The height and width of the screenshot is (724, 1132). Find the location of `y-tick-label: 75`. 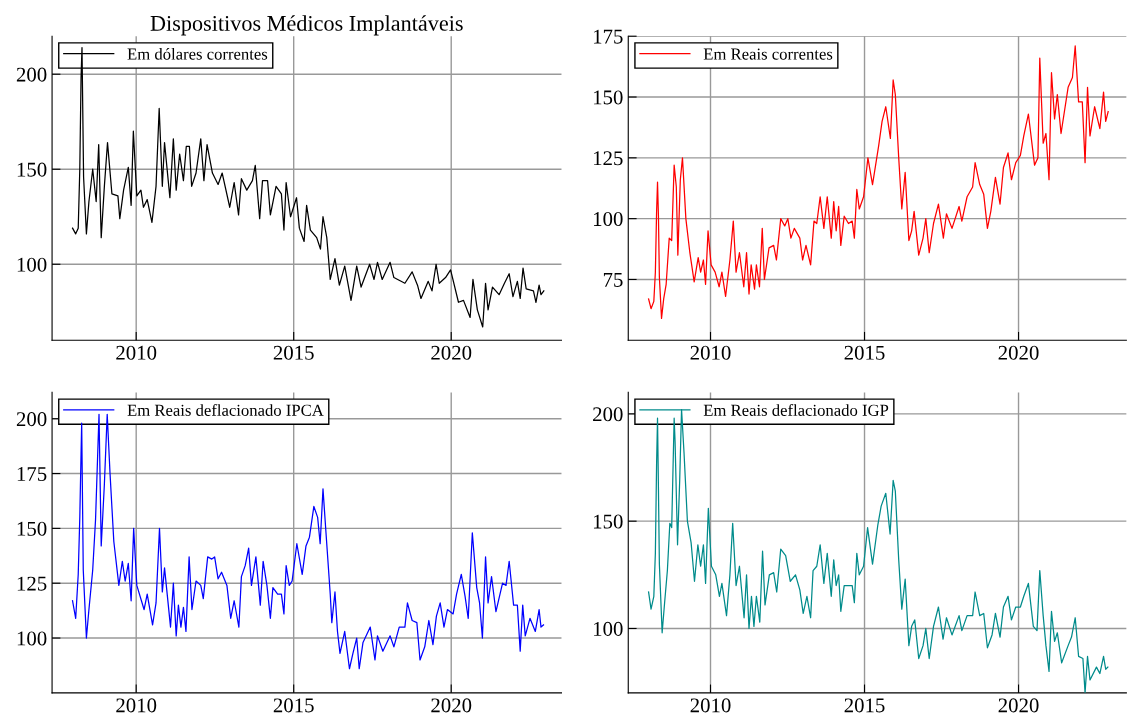

y-tick-label: 75 is located at coordinates (613, 280).